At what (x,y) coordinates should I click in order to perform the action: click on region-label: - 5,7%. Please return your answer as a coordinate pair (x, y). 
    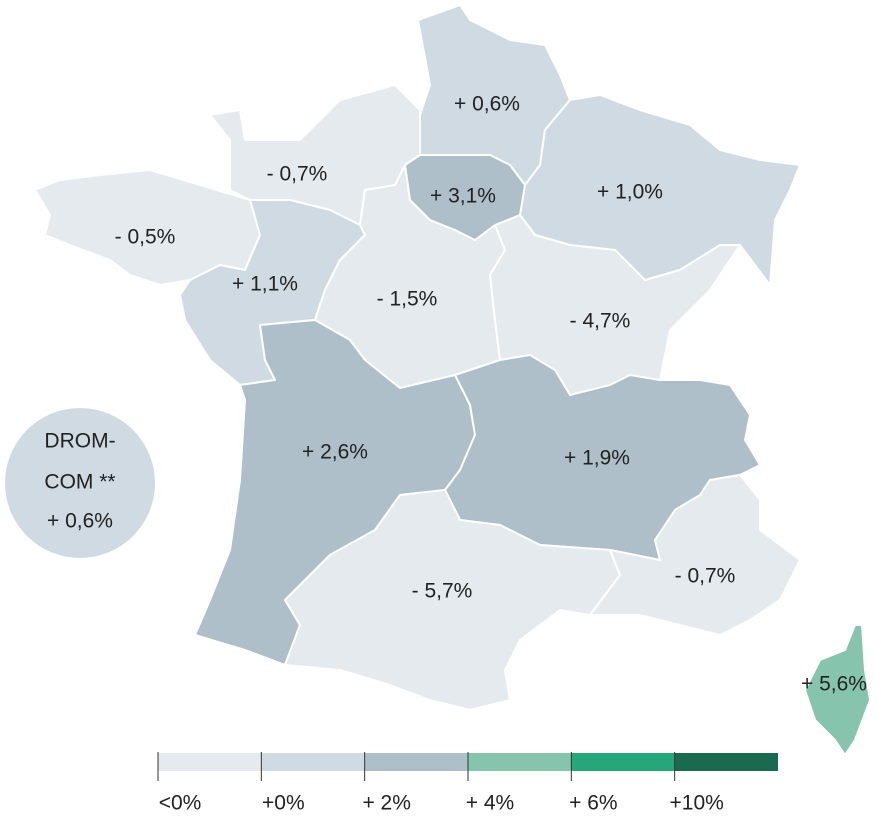
    Looking at the image, I should click on (442, 591).